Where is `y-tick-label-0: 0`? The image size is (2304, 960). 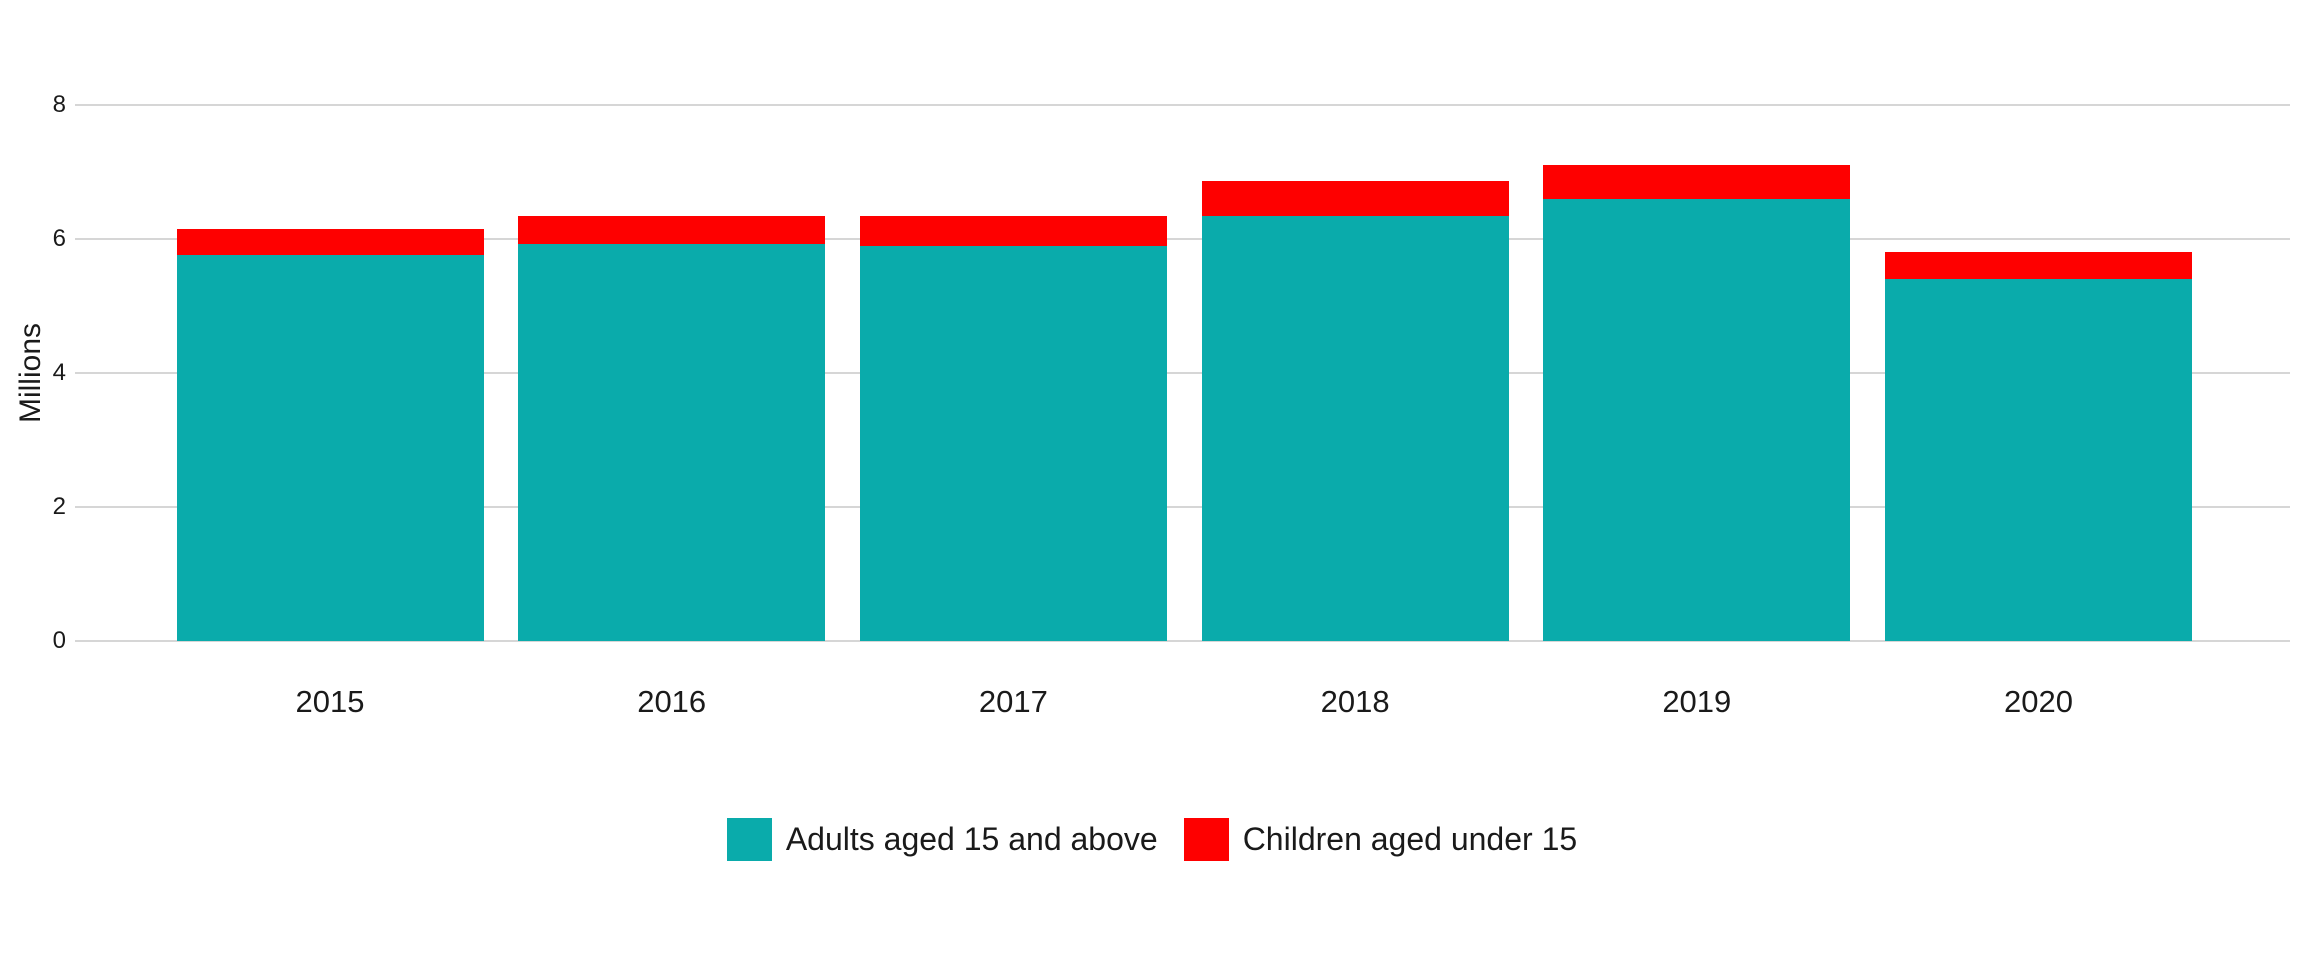 y-tick-label-0: 0 is located at coordinates (59, 640).